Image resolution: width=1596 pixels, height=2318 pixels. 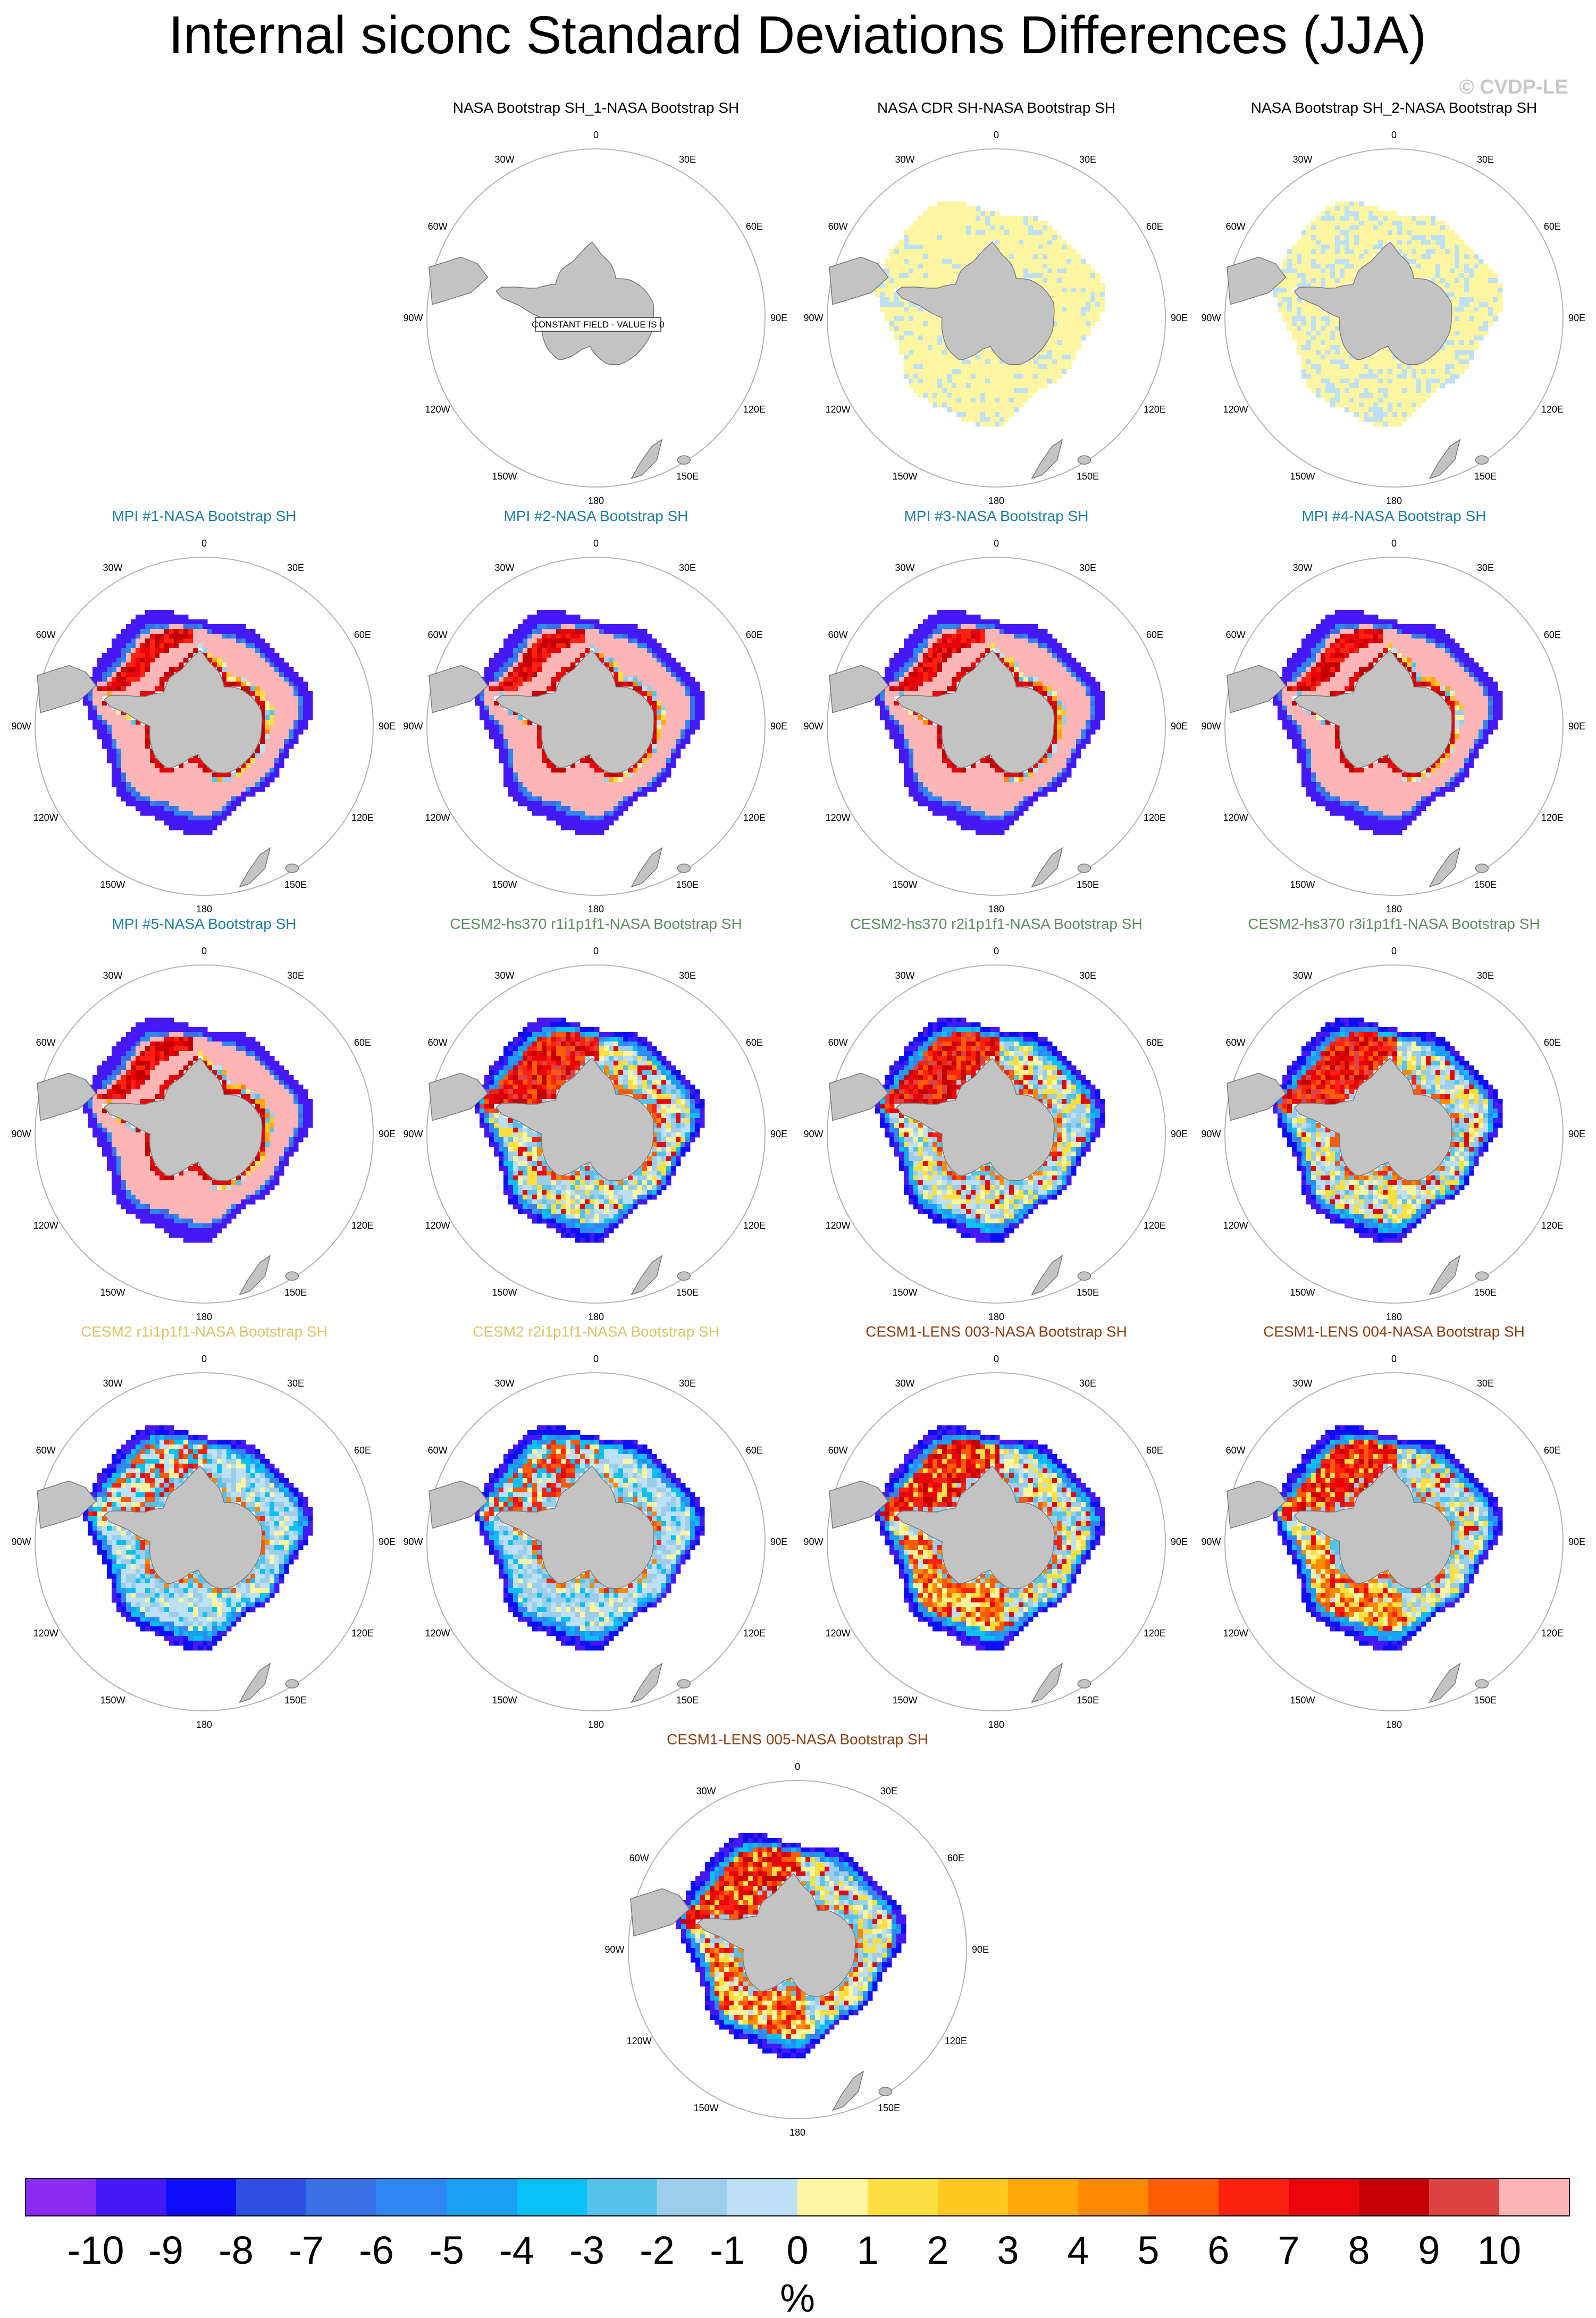 I want to click on panel-title: MPI #3-NASA Bootstrap SH, so click(x=996, y=516).